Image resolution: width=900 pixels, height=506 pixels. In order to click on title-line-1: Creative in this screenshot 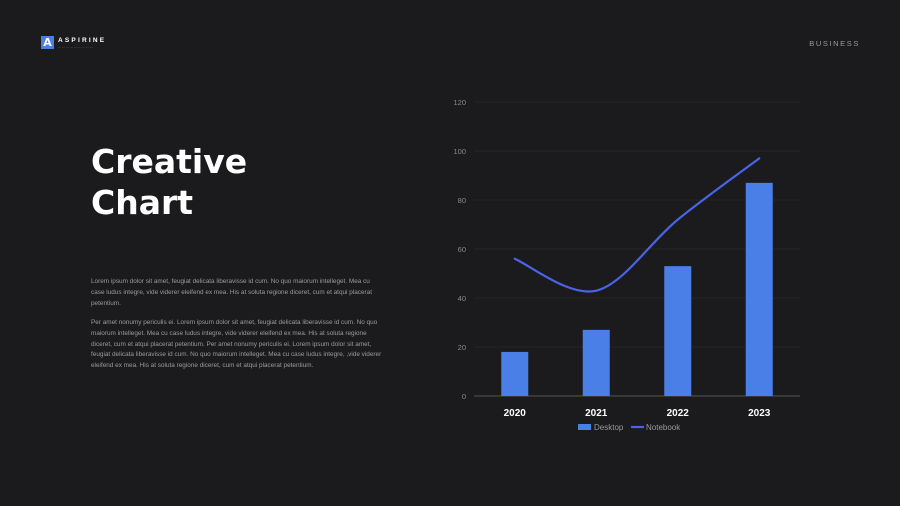, I will do `click(169, 161)`.